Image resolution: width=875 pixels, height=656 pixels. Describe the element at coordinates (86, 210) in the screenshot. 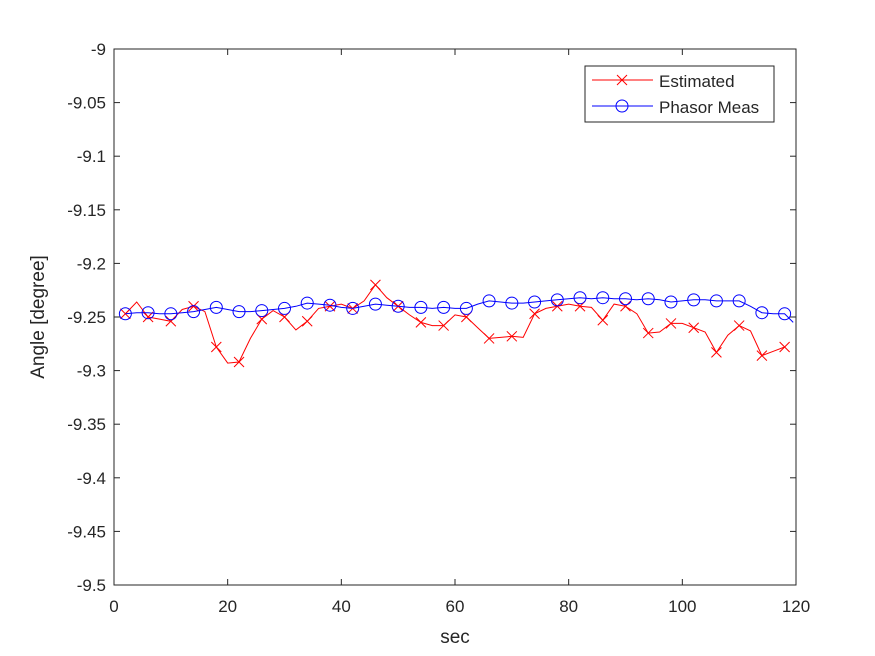

I see `y-tick-label: -9.15` at that location.